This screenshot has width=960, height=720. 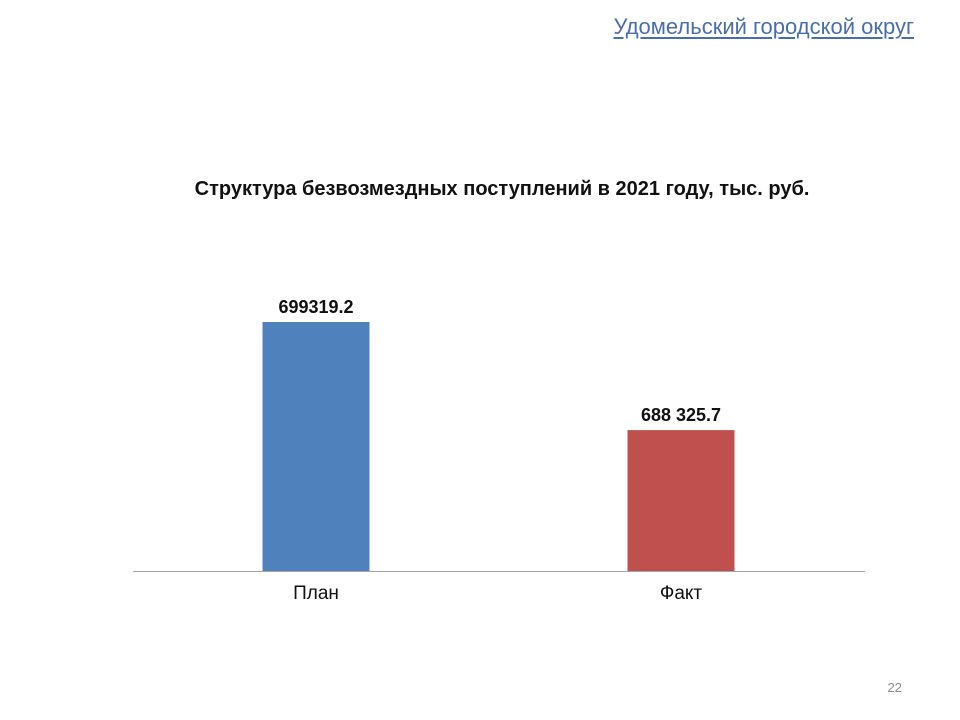 What do you see at coordinates (316, 593) in the screenshot?
I see `category-label-1: План` at bounding box center [316, 593].